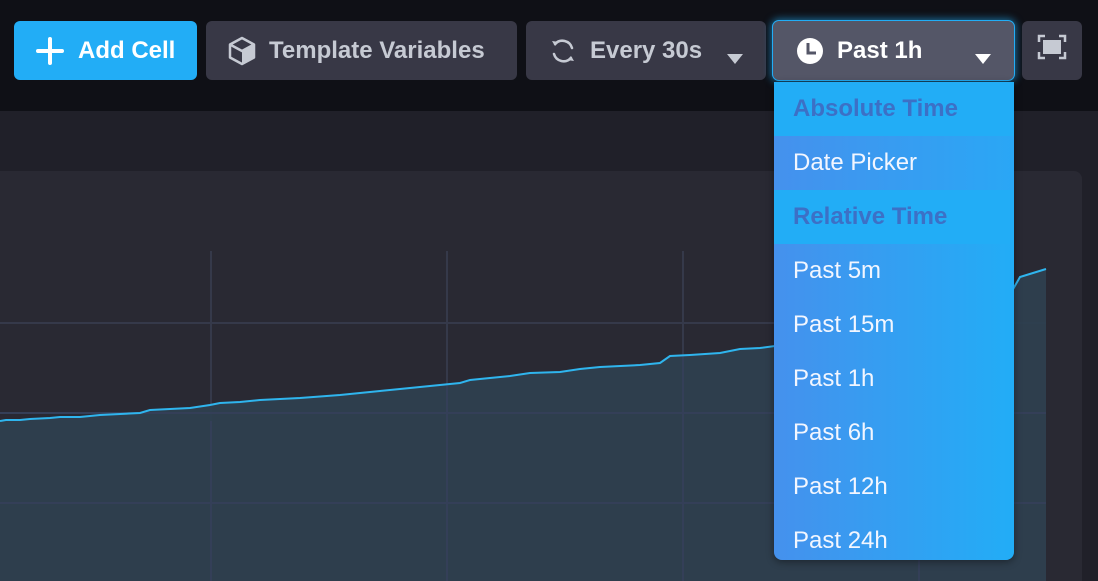 This screenshot has height=581, width=1098. I want to click on fullscreen-icon, so click(1052, 50).